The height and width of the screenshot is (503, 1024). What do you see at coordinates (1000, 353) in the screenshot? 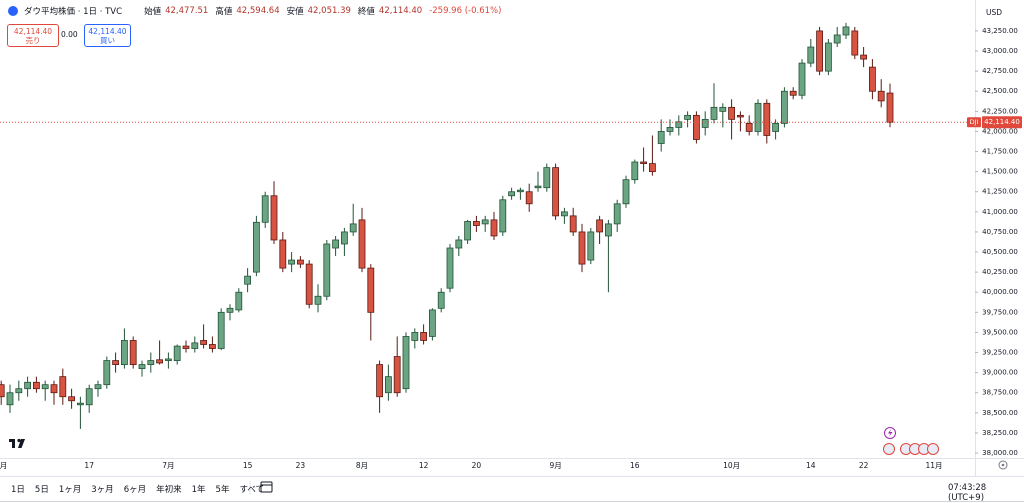
I see `y-tick-label: 39,250.00` at bounding box center [1000, 353].